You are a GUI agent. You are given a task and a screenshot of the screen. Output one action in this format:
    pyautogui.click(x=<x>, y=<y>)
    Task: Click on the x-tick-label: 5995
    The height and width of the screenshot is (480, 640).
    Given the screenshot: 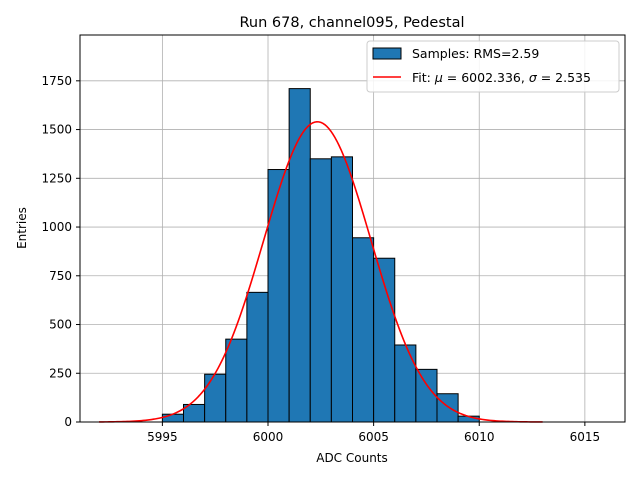 What is the action you would take?
    pyautogui.click(x=162, y=437)
    